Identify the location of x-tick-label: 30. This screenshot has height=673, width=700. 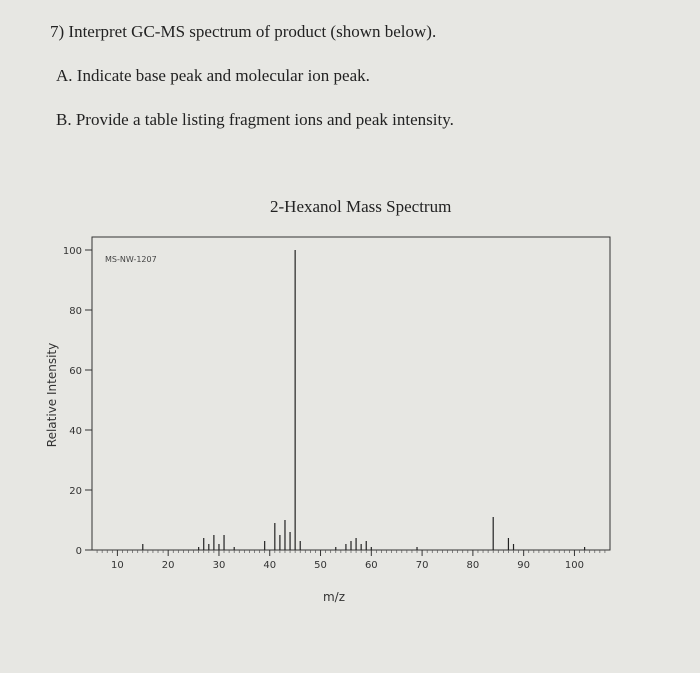
(219, 565).